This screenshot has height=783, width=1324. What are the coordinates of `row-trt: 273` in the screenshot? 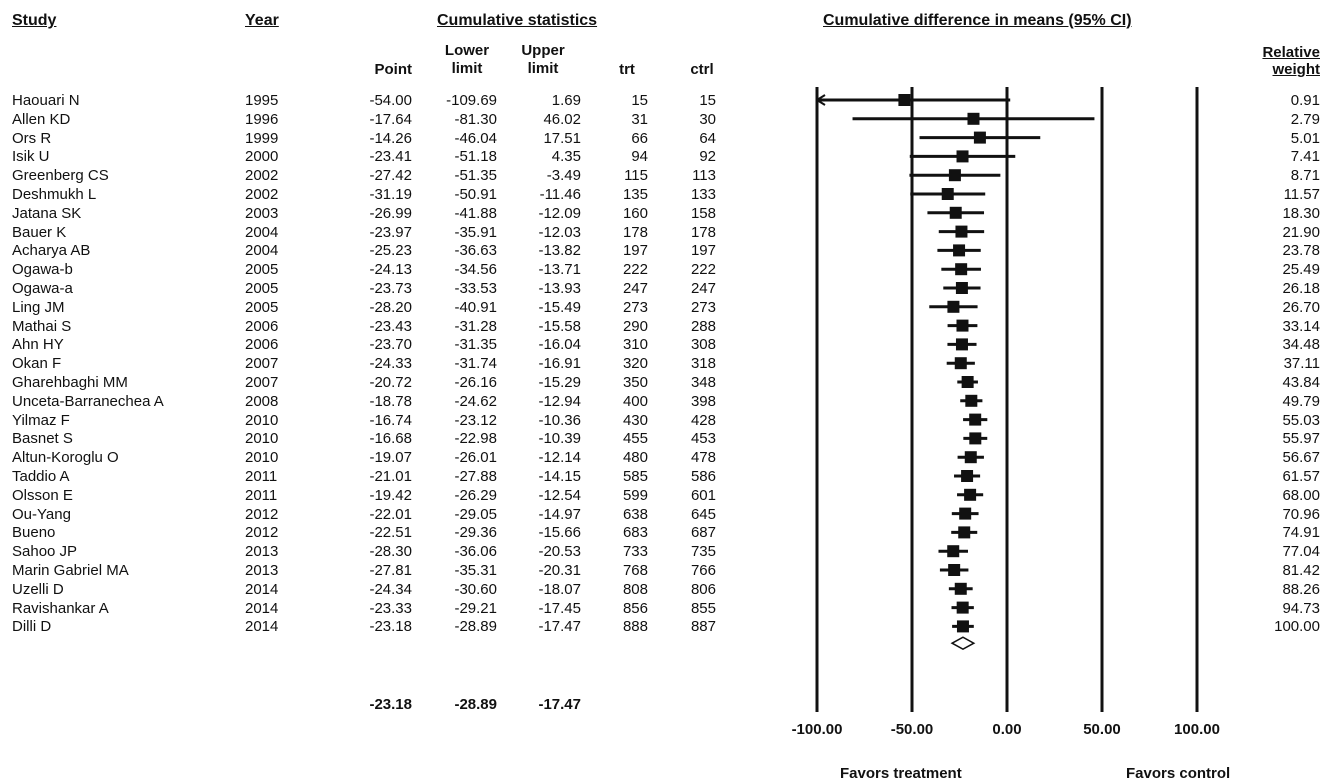 It's located at (635, 307).